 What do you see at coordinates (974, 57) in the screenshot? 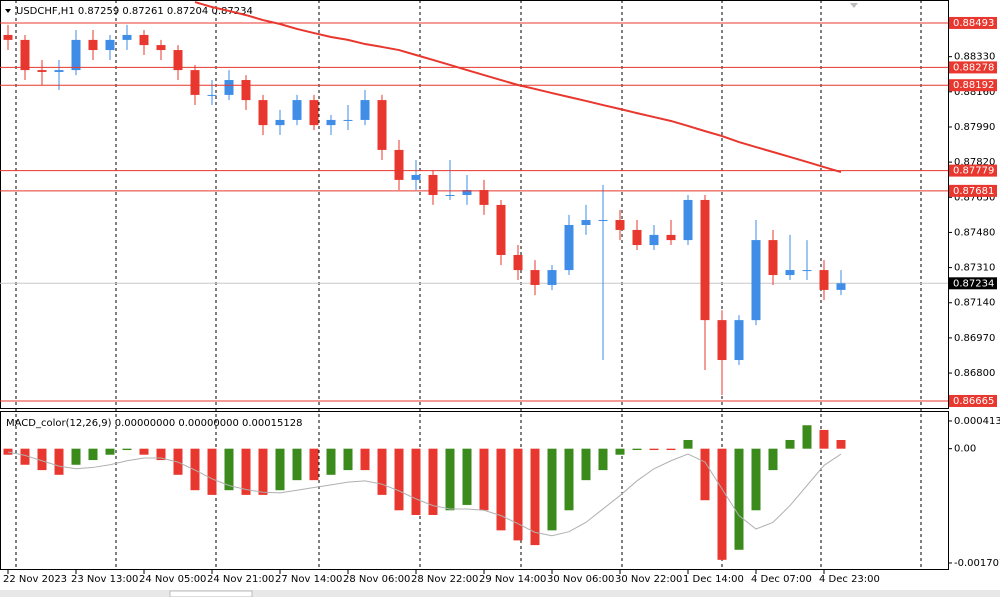
I see `y-tick-label: 0.88330` at bounding box center [974, 57].